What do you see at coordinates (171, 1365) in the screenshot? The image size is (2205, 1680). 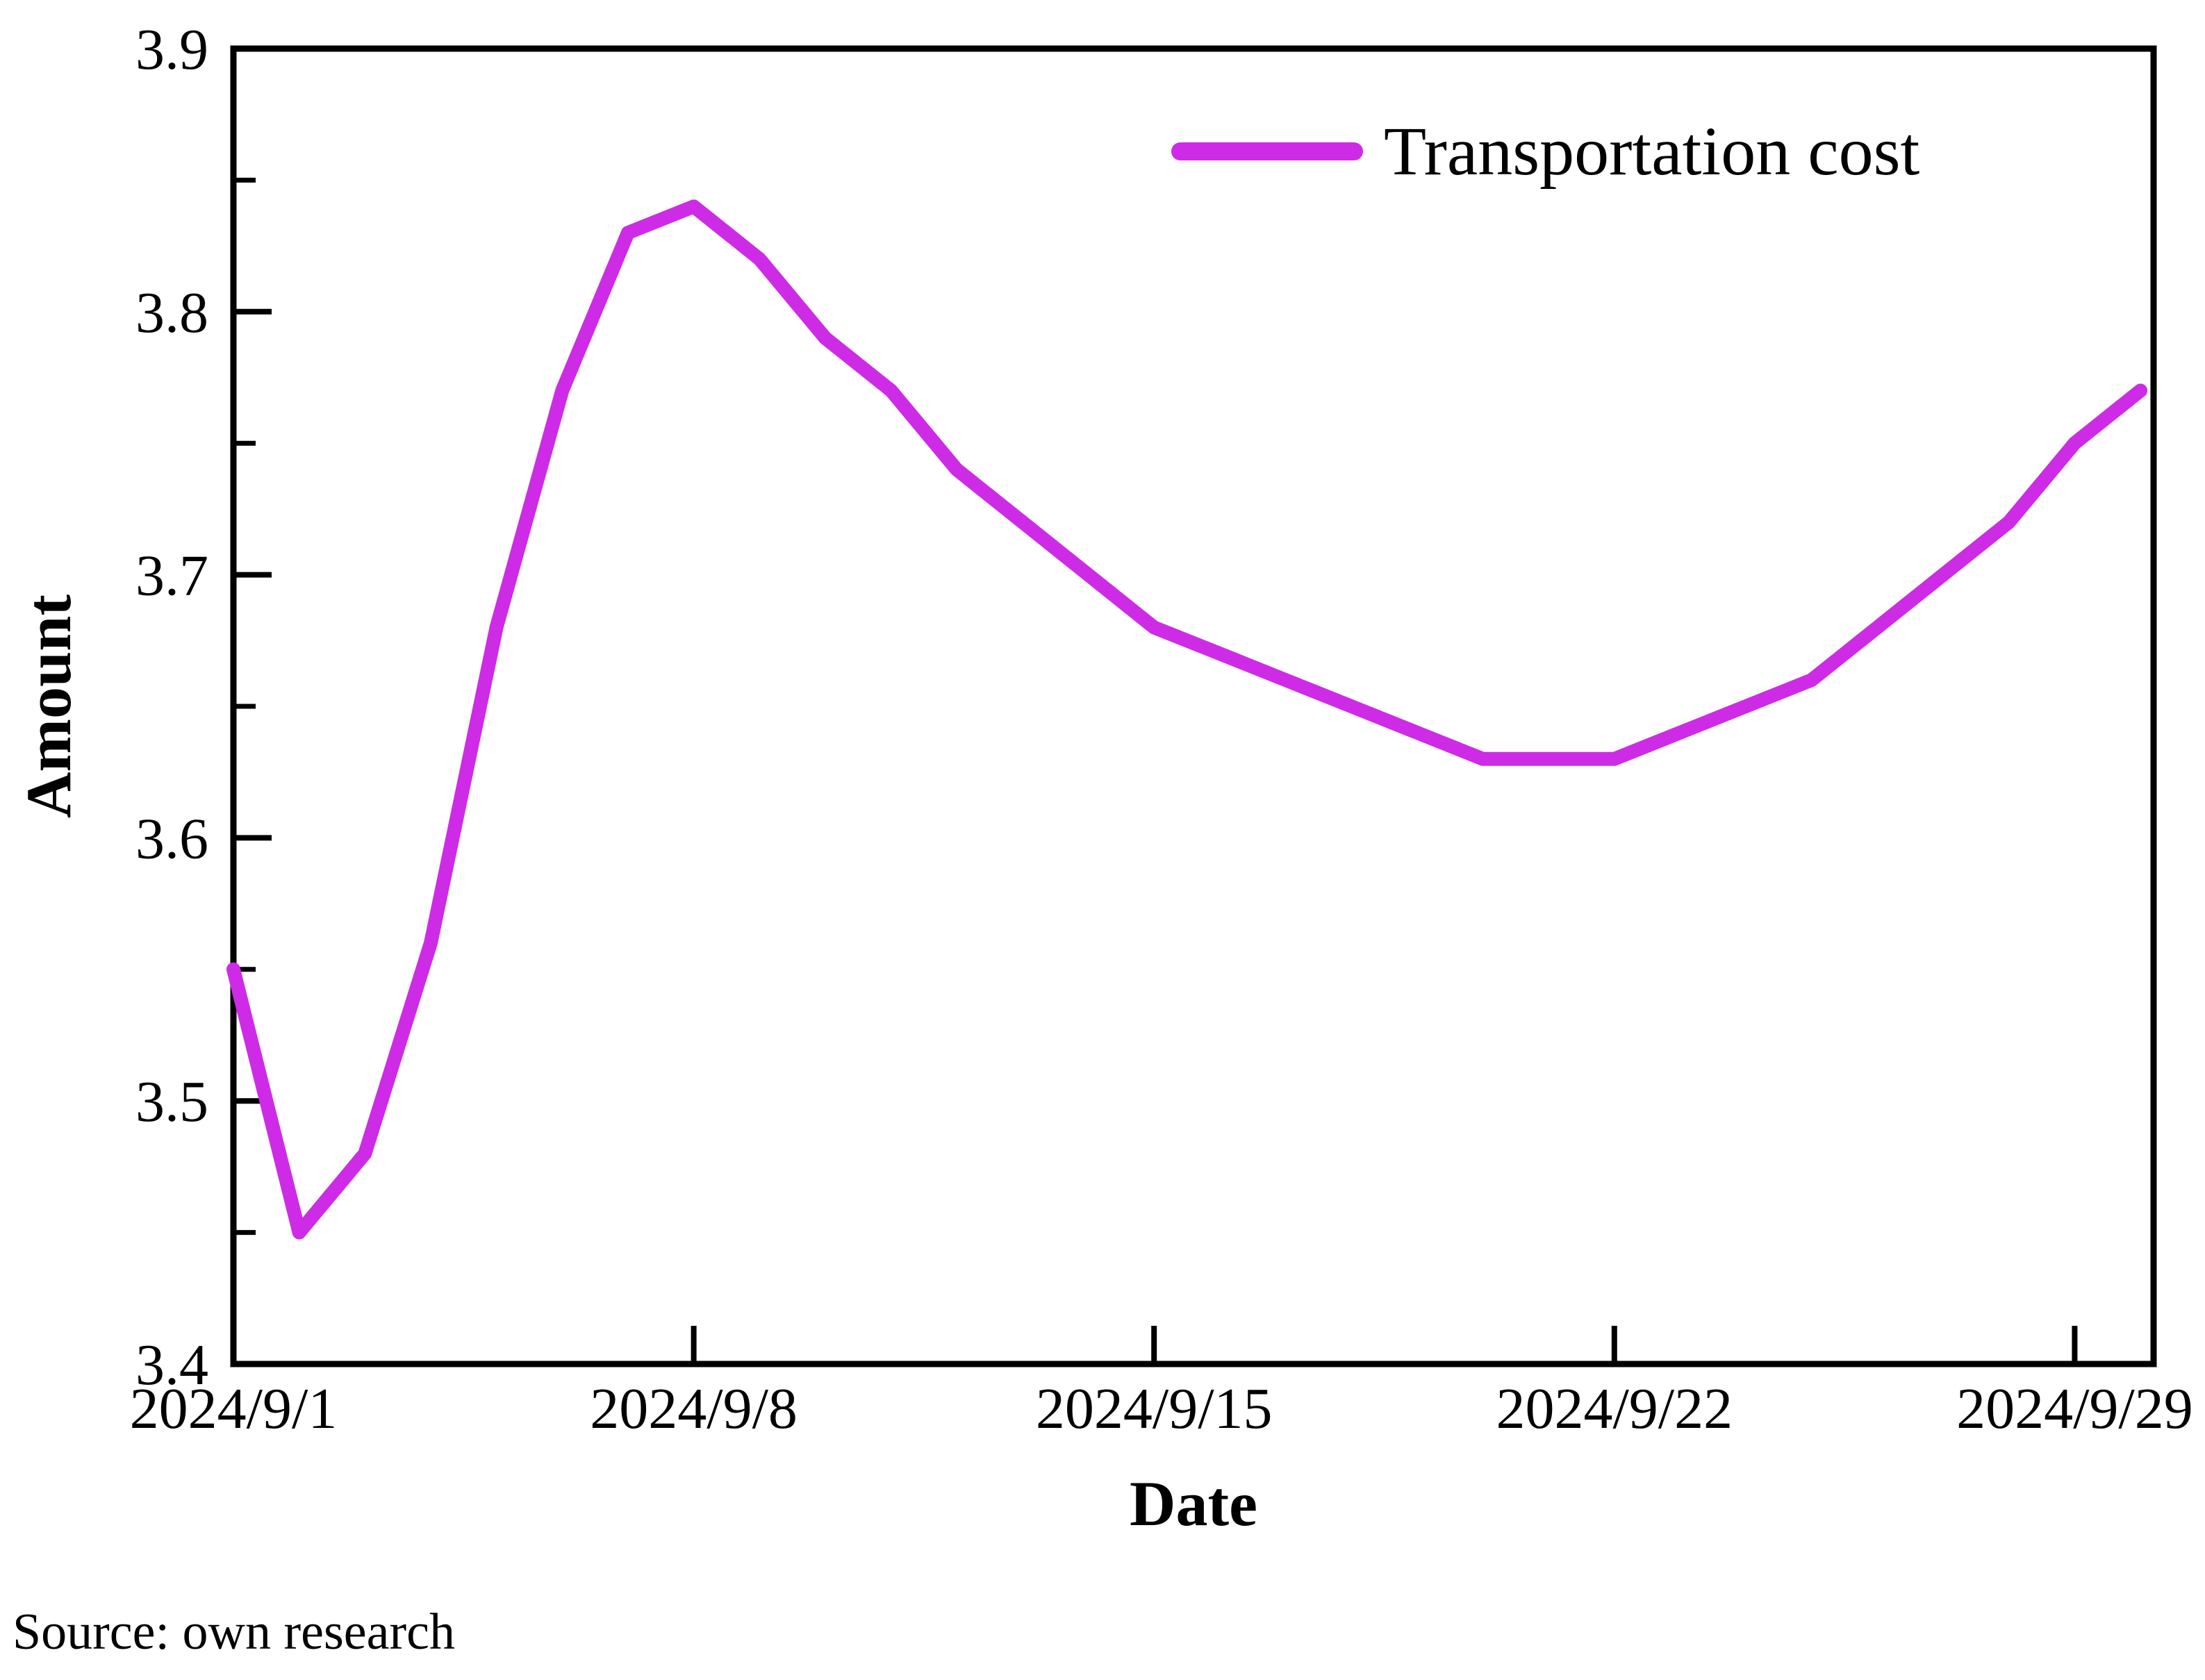 I see `y-tick-label: 3.4` at bounding box center [171, 1365].